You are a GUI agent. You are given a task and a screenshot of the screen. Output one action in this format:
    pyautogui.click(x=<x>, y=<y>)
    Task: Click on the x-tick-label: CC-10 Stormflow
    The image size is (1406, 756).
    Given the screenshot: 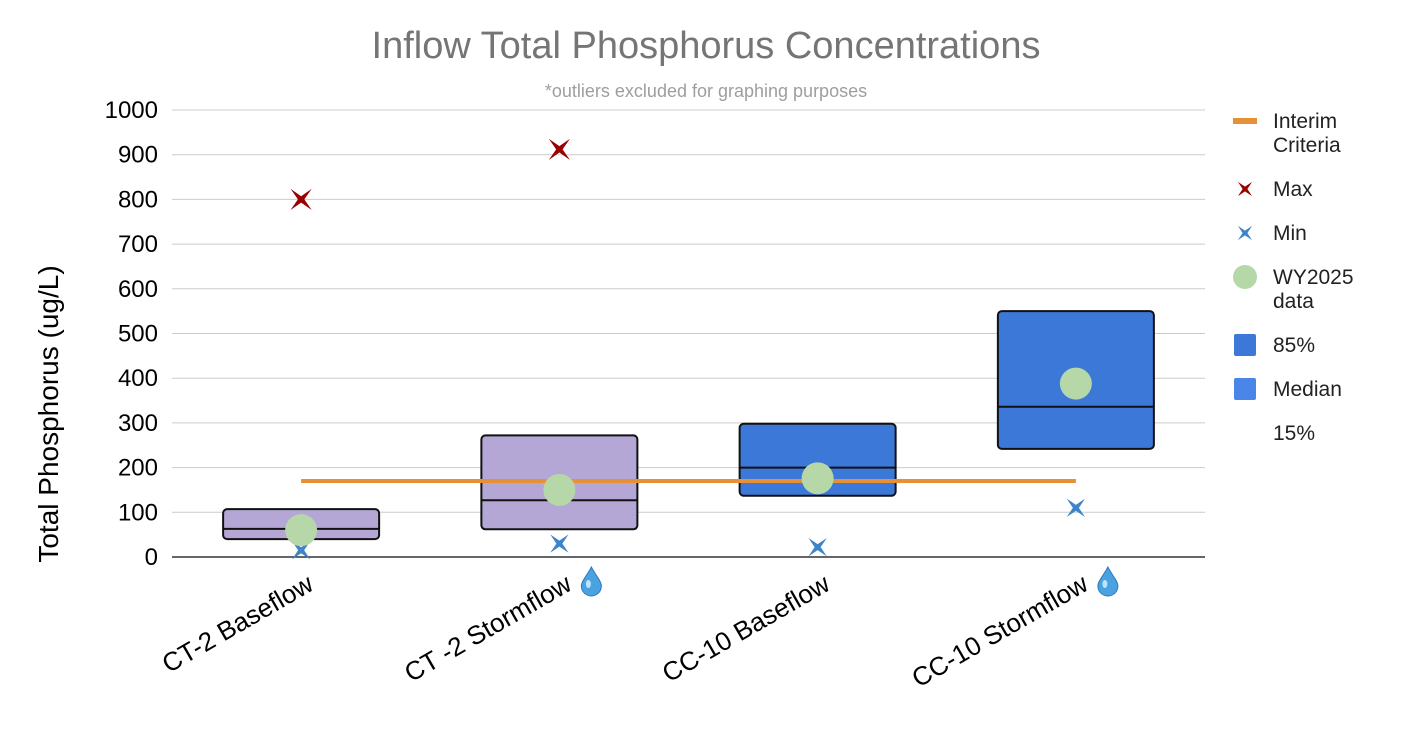 What is the action you would take?
    pyautogui.click(x=999, y=630)
    